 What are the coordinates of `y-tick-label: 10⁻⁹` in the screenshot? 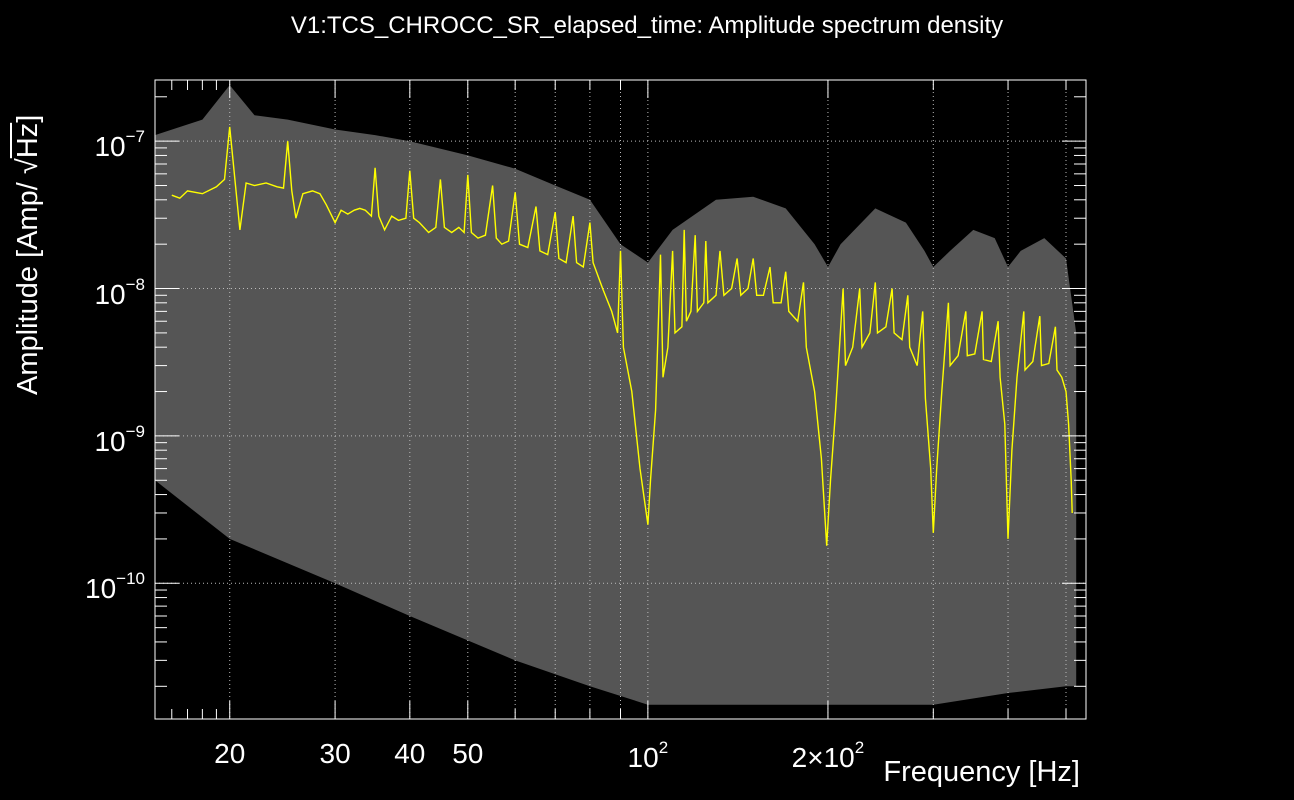 It's located at (119, 439).